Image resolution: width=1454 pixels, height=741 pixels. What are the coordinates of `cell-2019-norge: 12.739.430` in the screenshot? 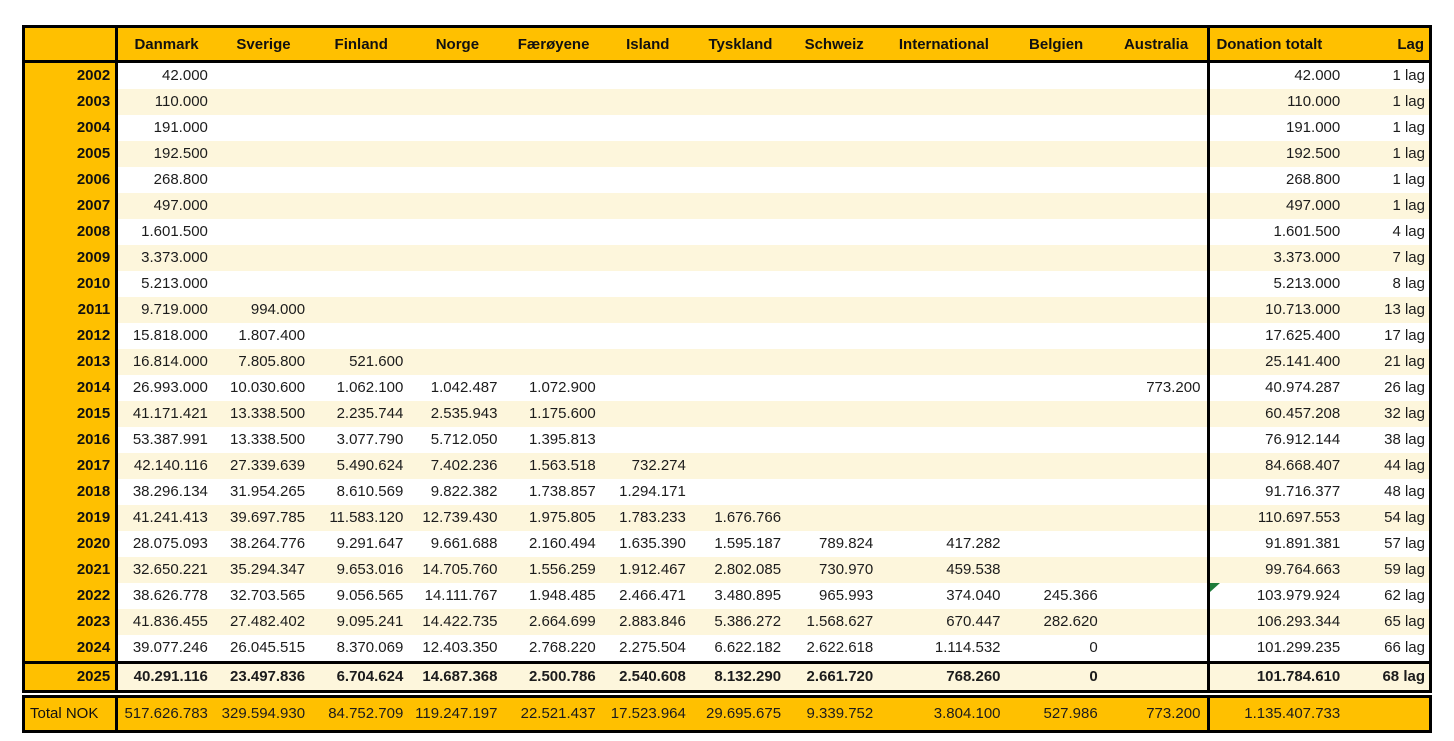 It's located at (457, 518).